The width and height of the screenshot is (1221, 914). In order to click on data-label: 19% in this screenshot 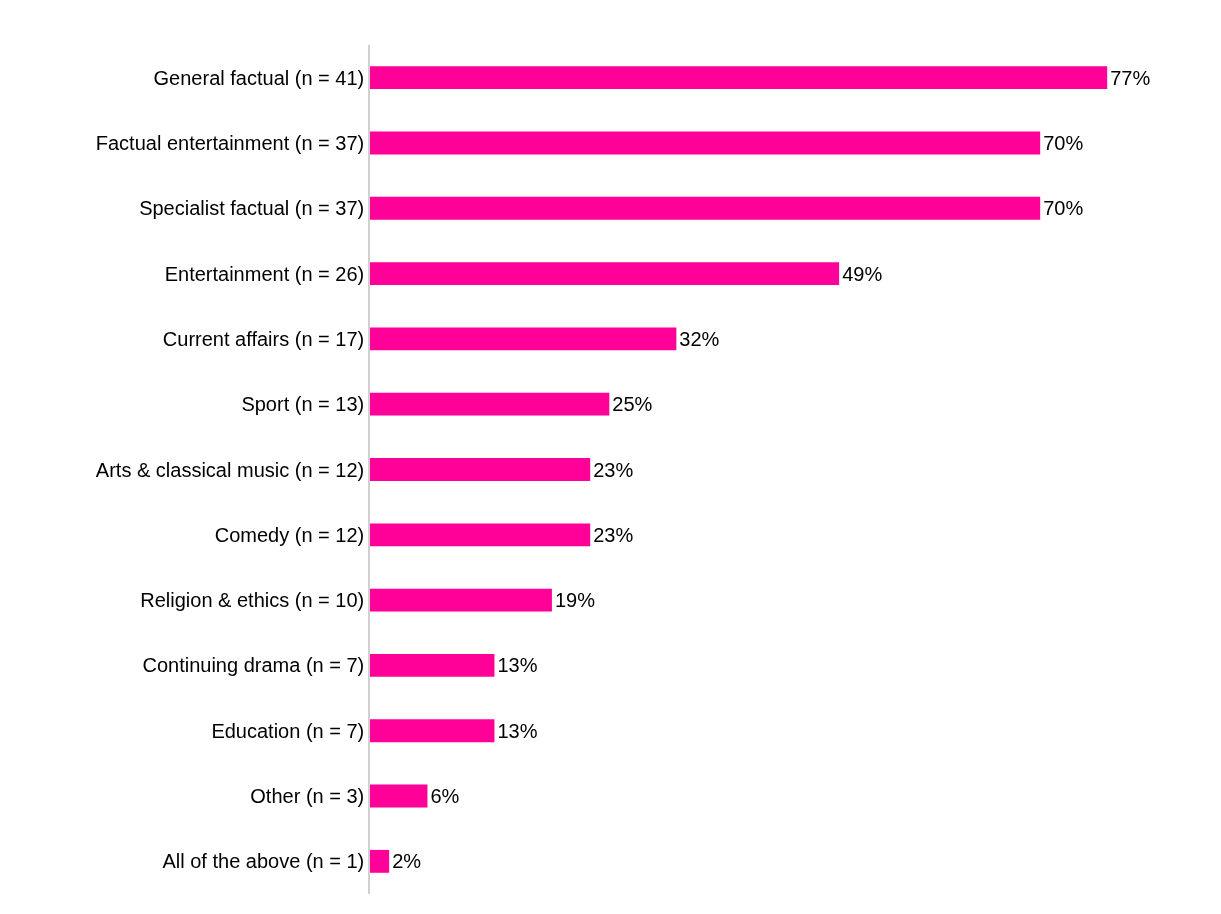, I will do `click(575, 600)`.